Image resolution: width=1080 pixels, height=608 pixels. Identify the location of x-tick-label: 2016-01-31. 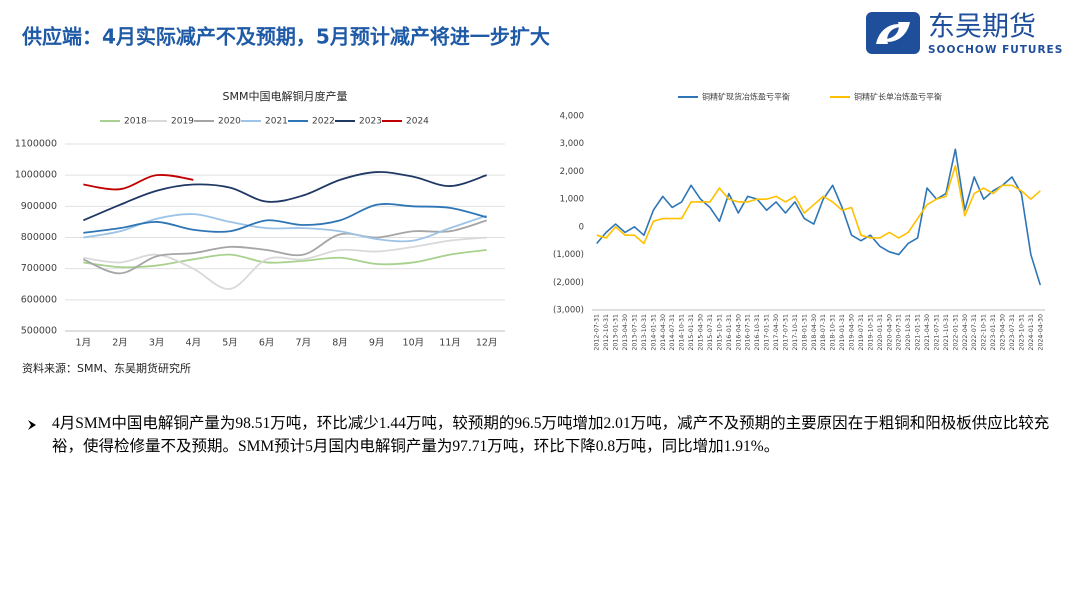
(729, 332).